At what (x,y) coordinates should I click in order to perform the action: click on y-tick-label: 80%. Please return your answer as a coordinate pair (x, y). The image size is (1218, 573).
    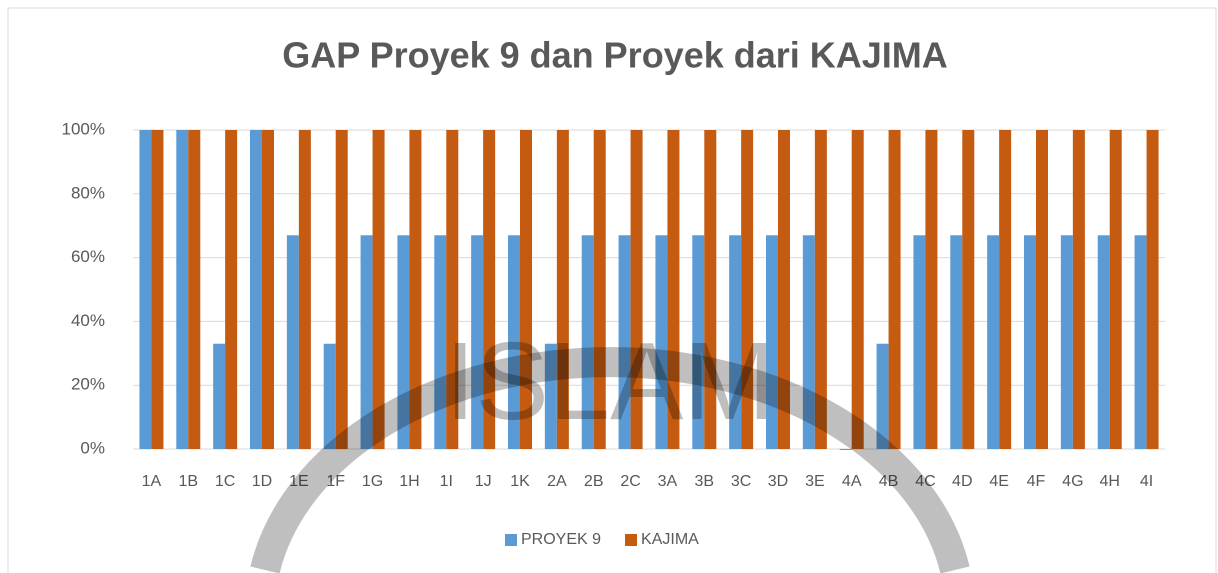
    Looking at the image, I should click on (88, 192).